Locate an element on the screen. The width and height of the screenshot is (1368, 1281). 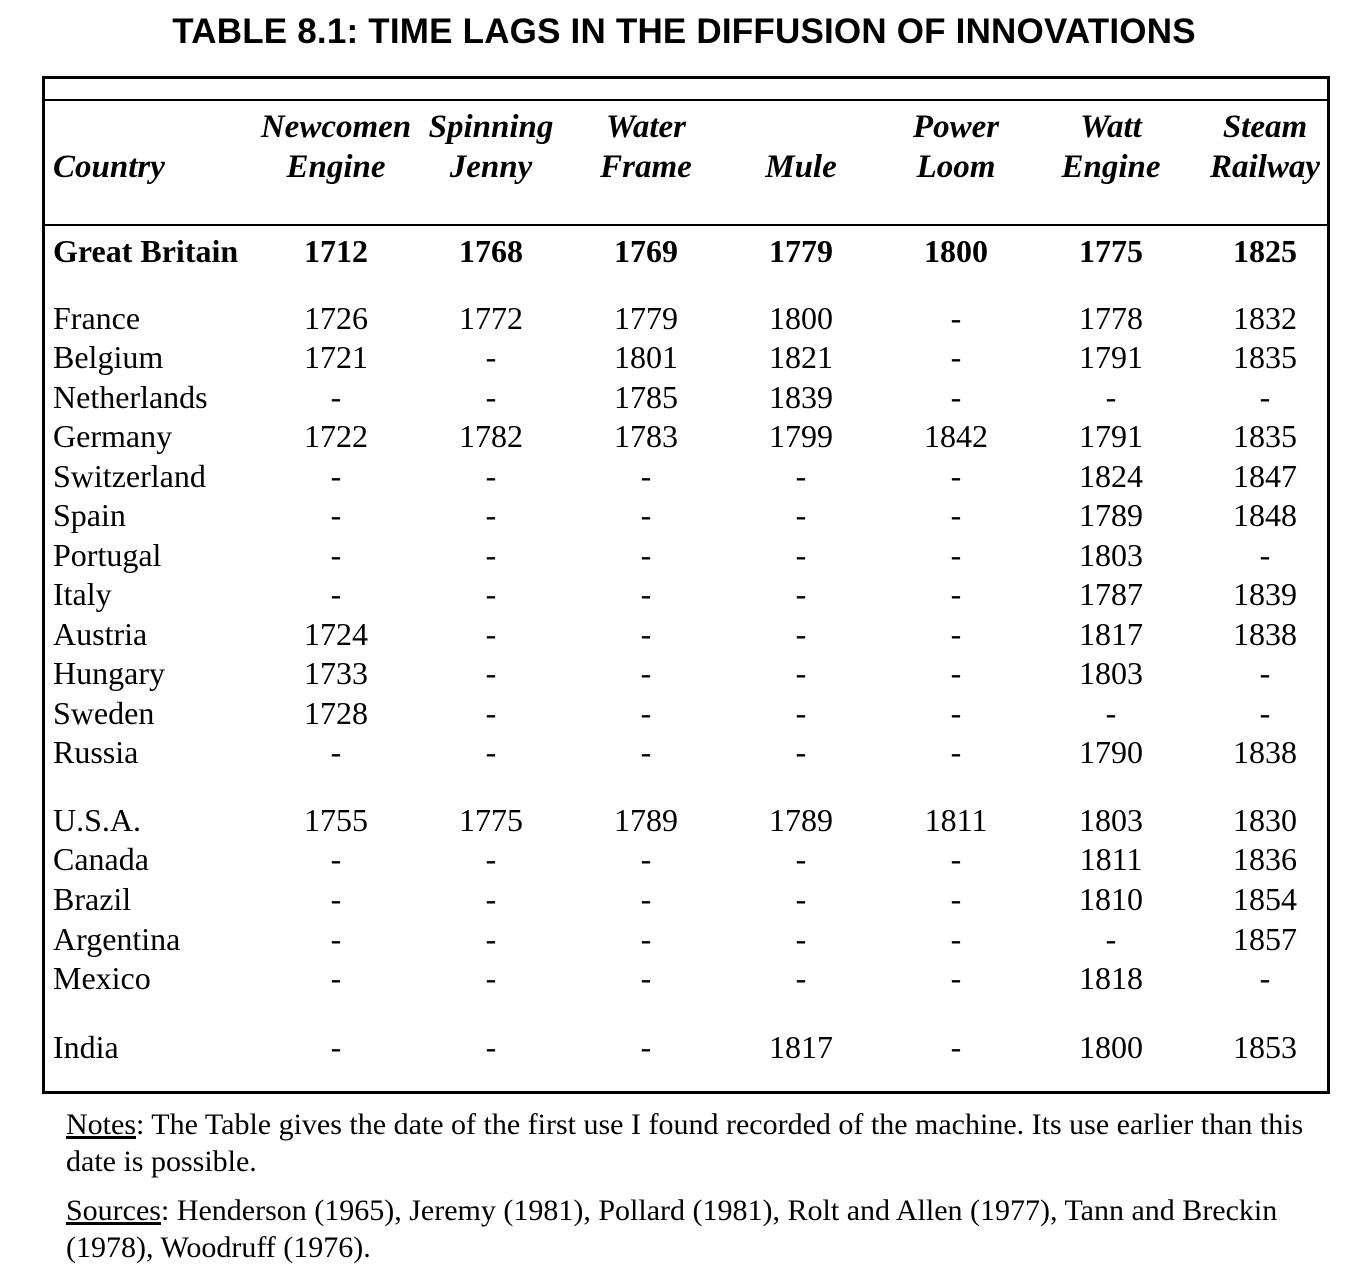
date-cell: 1778 is located at coordinates (1111, 318).